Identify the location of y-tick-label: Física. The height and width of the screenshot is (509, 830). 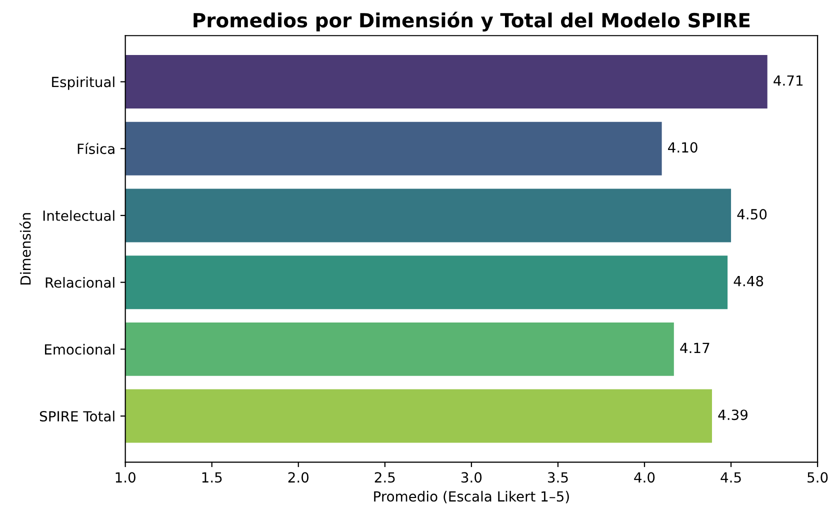
(96, 148).